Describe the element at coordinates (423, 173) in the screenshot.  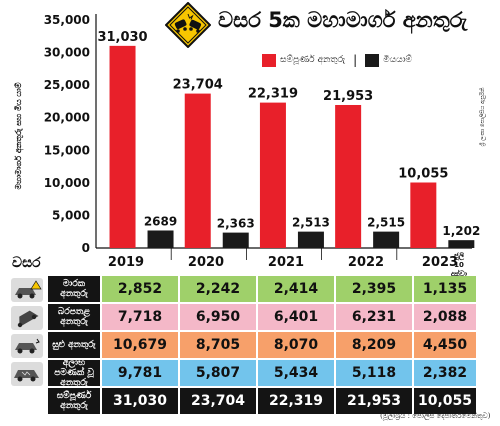
I see `data-label-total-2023: 10,055` at that location.